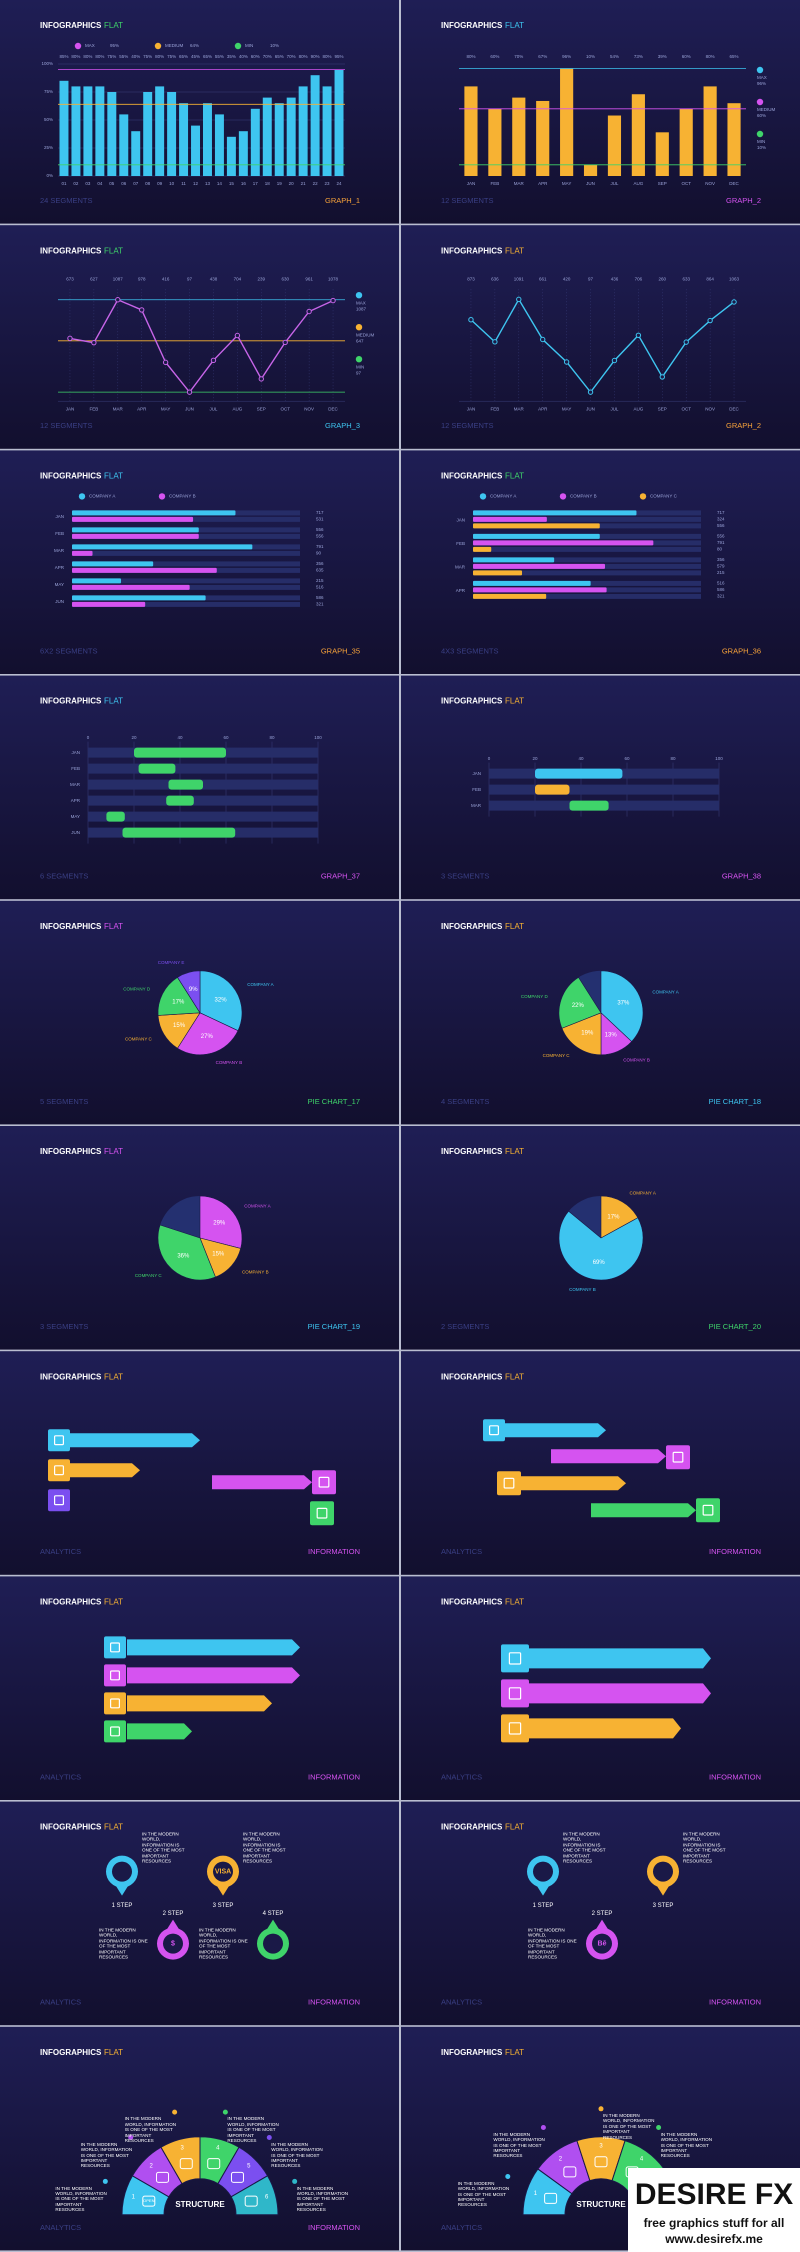 The height and width of the screenshot is (2252, 800). I want to click on value-label: 324, so click(721, 519).